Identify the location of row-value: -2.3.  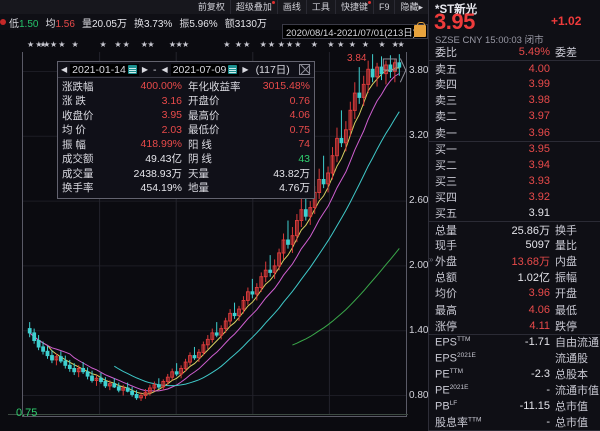
(540, 373).